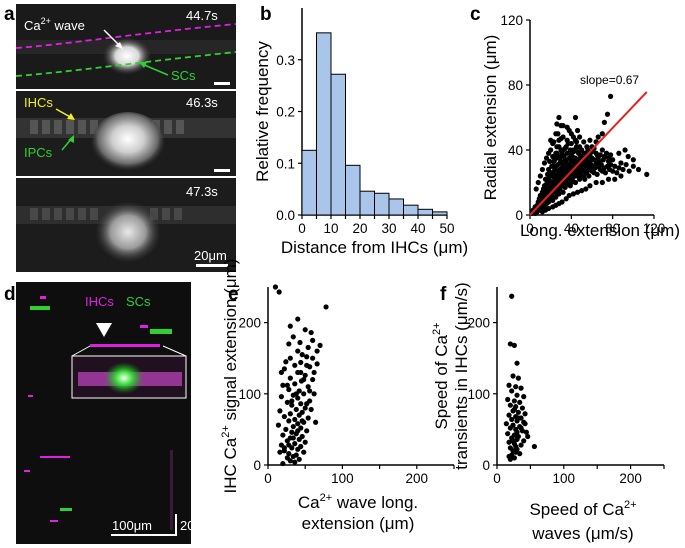  Describe the element at coordinates (359, 228) in the screenshot. I see `x-tick-label: 20` at that location.